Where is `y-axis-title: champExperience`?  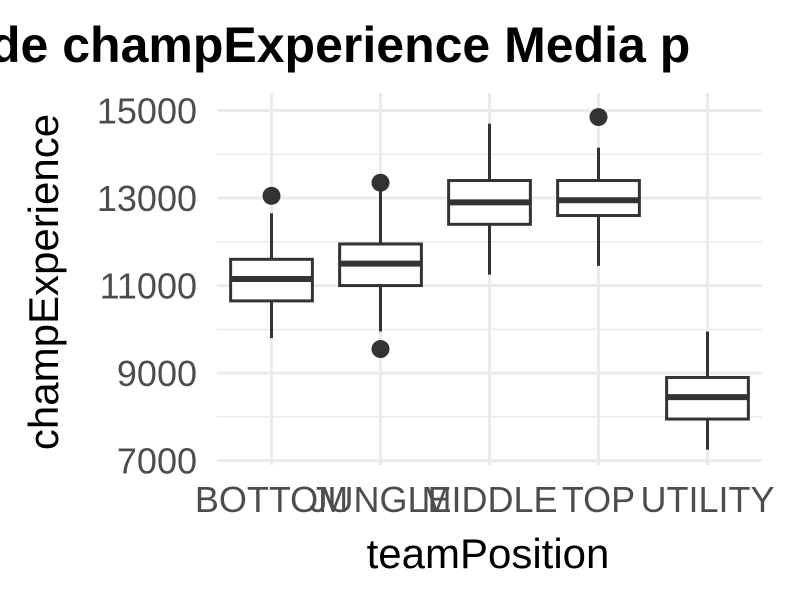 y-axis-title: champExperience is located at coordinates (43, 282).